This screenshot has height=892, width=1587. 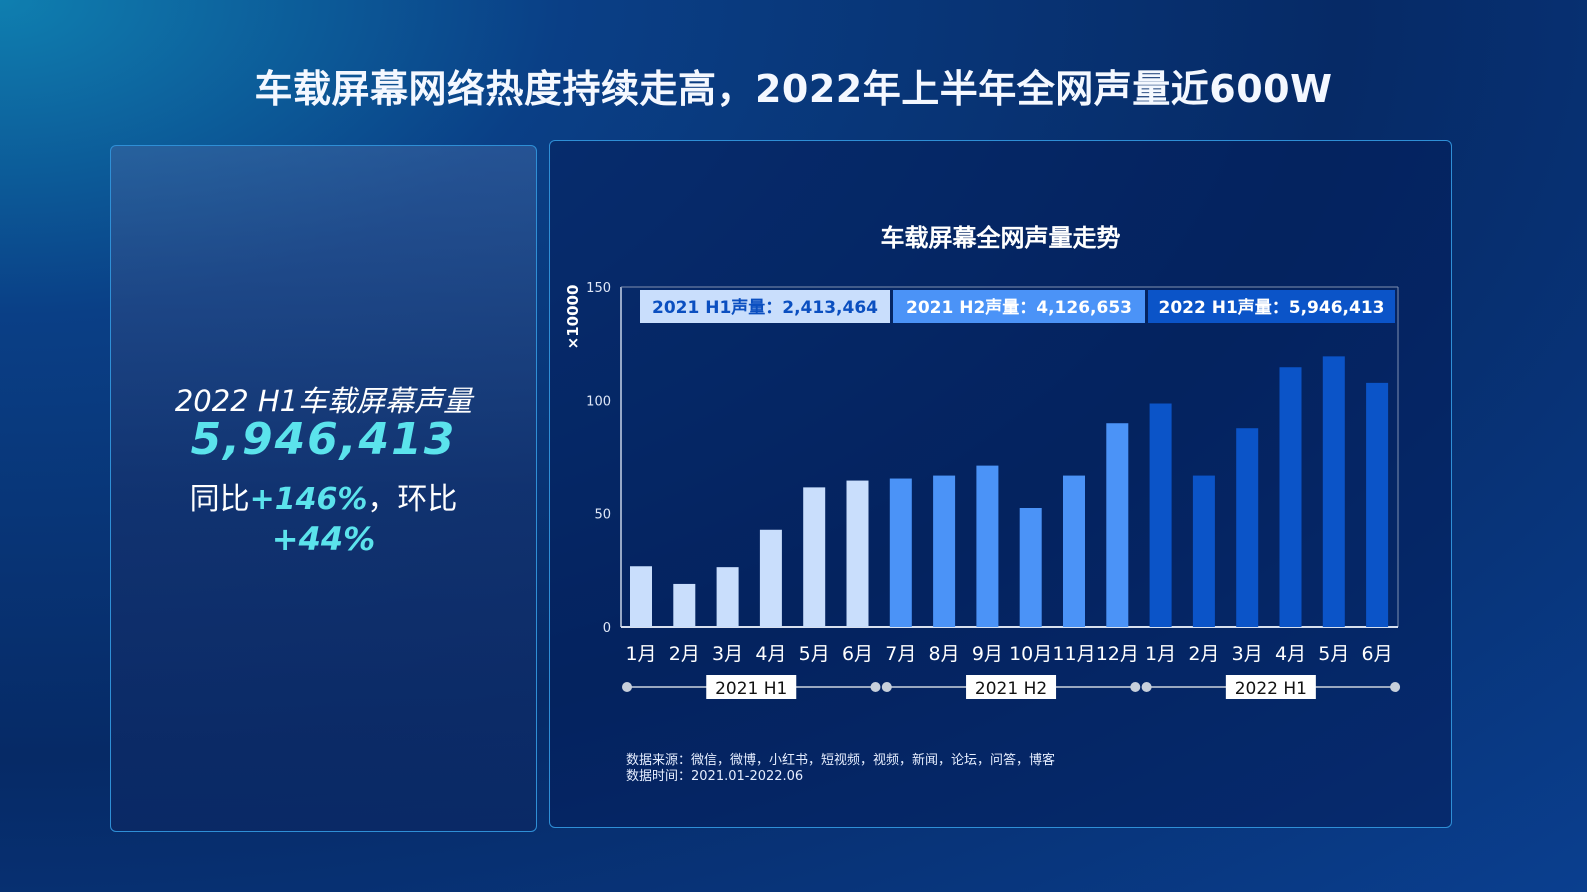 What do you see at coordinates (323, 539) in the screenshot?
I see `mom-value: +44%` at bounding box center [323, 539].